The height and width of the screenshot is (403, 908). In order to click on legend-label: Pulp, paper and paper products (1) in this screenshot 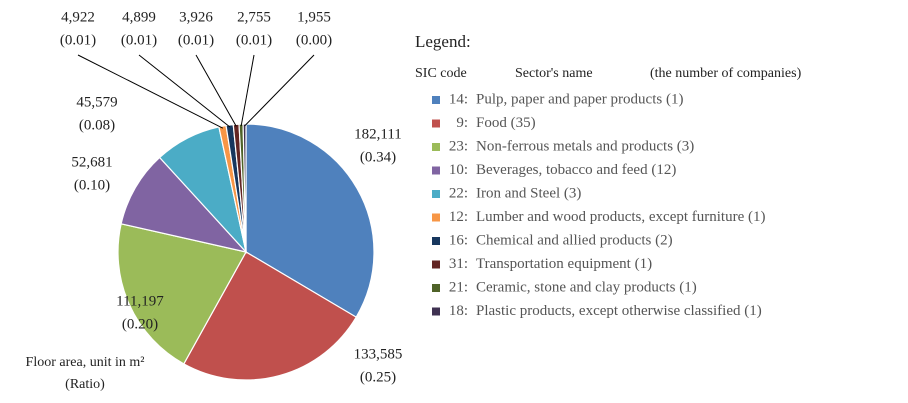, I will do `click(579, 99)`.